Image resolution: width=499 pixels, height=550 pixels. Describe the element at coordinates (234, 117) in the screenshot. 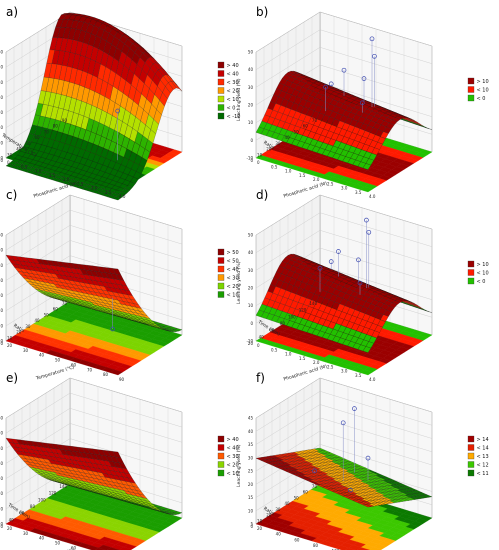

I see `legend-label: < -10` at that location.